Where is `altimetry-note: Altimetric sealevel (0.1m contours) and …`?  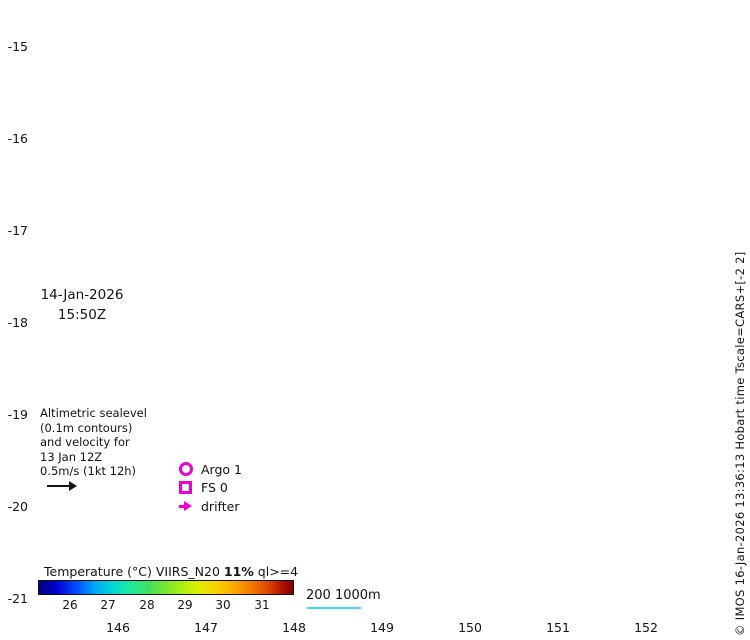
altimetry-note: Altimetric sealevel (0.1m contours) and … is located at coordinates (93, 442).